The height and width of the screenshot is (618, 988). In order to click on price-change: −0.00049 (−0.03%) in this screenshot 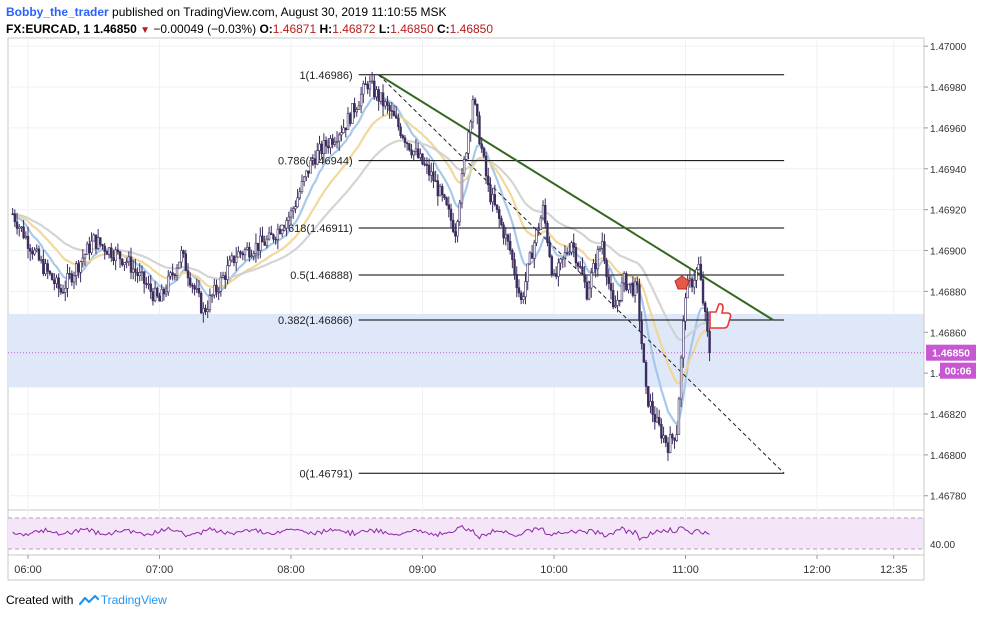, I will do `click(205, 29)`.